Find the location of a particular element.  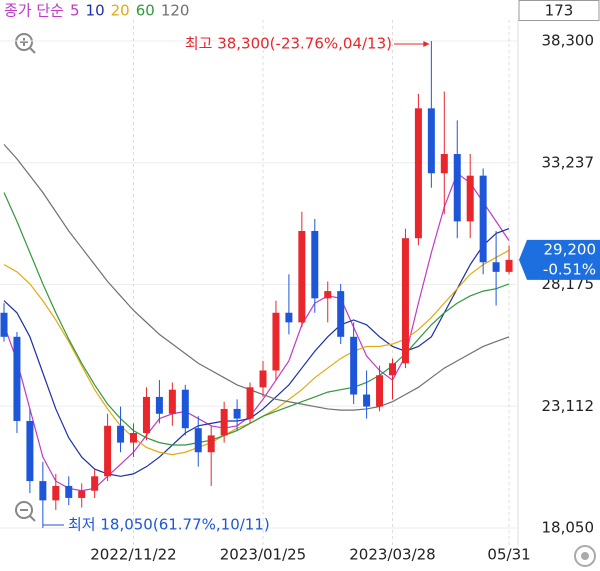

zoom-in-icon is located at coordinates (25, 43).